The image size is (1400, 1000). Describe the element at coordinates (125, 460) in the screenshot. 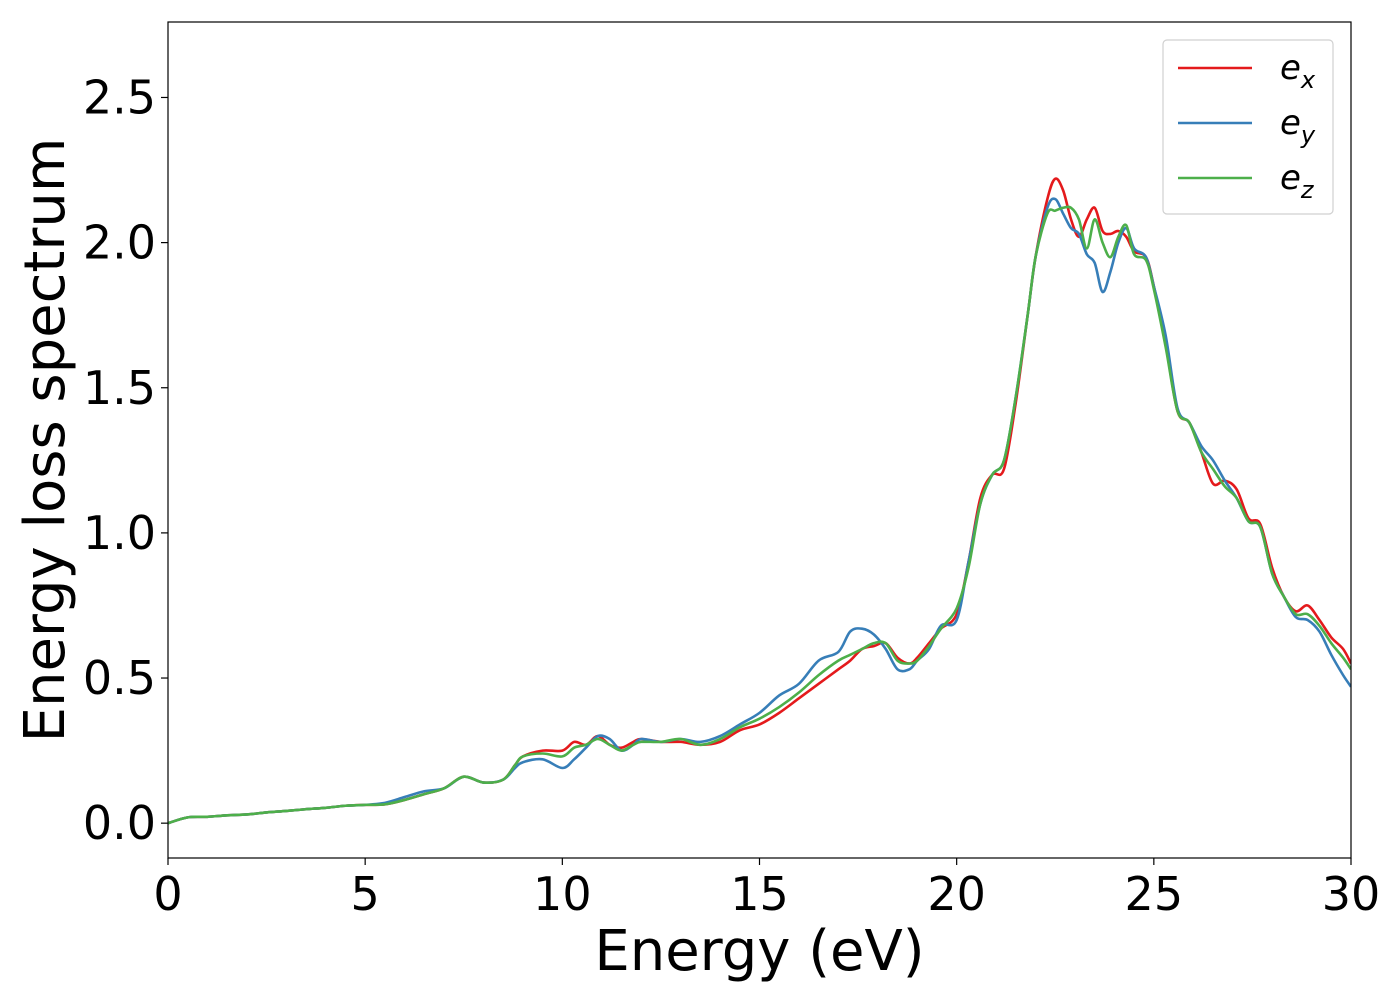

I see `y-axis-ticks: 0.0 0.5 1.0 1.5 2.0 2.5` at that location.